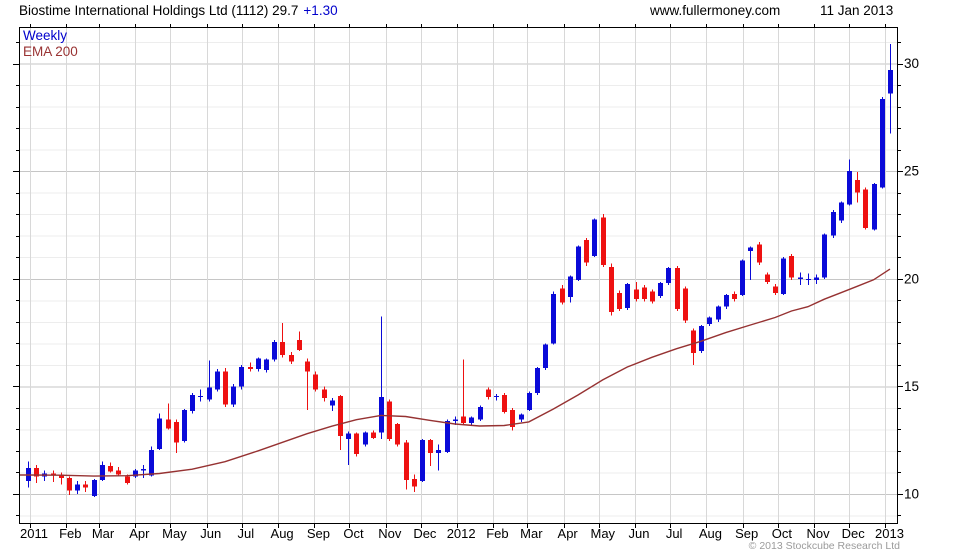 This screenshot has width=980, height=560. Describe the element at coordinates (889, 533) in the screenshot. I see `x-tick-label: 2013` at that location.